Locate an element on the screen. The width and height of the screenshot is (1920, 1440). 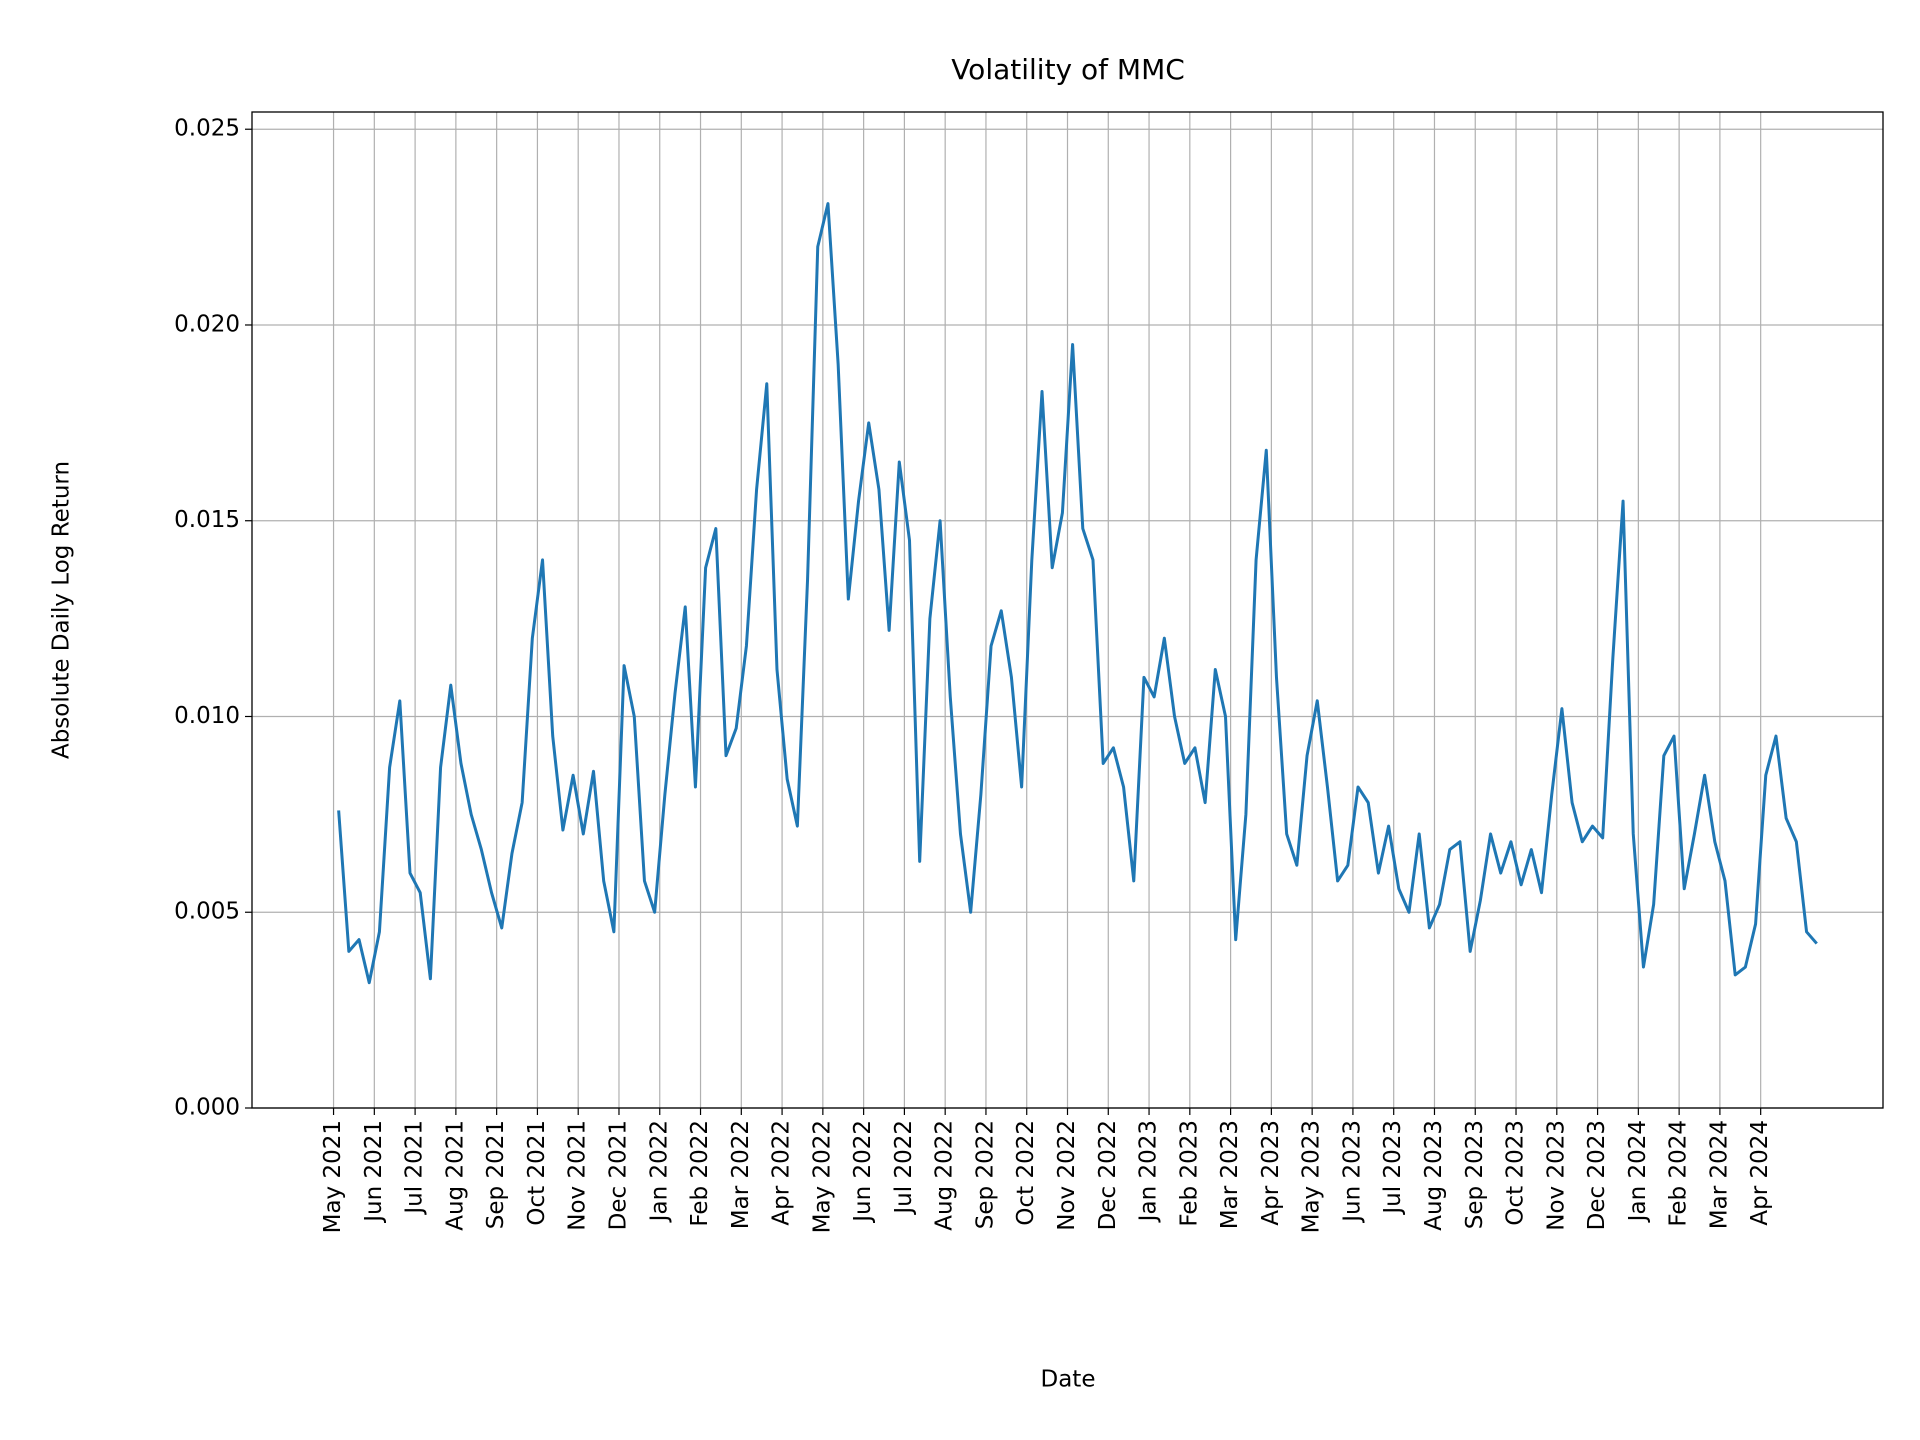
x-tick-label: May 2022 is located at coordinates (822, 1176).